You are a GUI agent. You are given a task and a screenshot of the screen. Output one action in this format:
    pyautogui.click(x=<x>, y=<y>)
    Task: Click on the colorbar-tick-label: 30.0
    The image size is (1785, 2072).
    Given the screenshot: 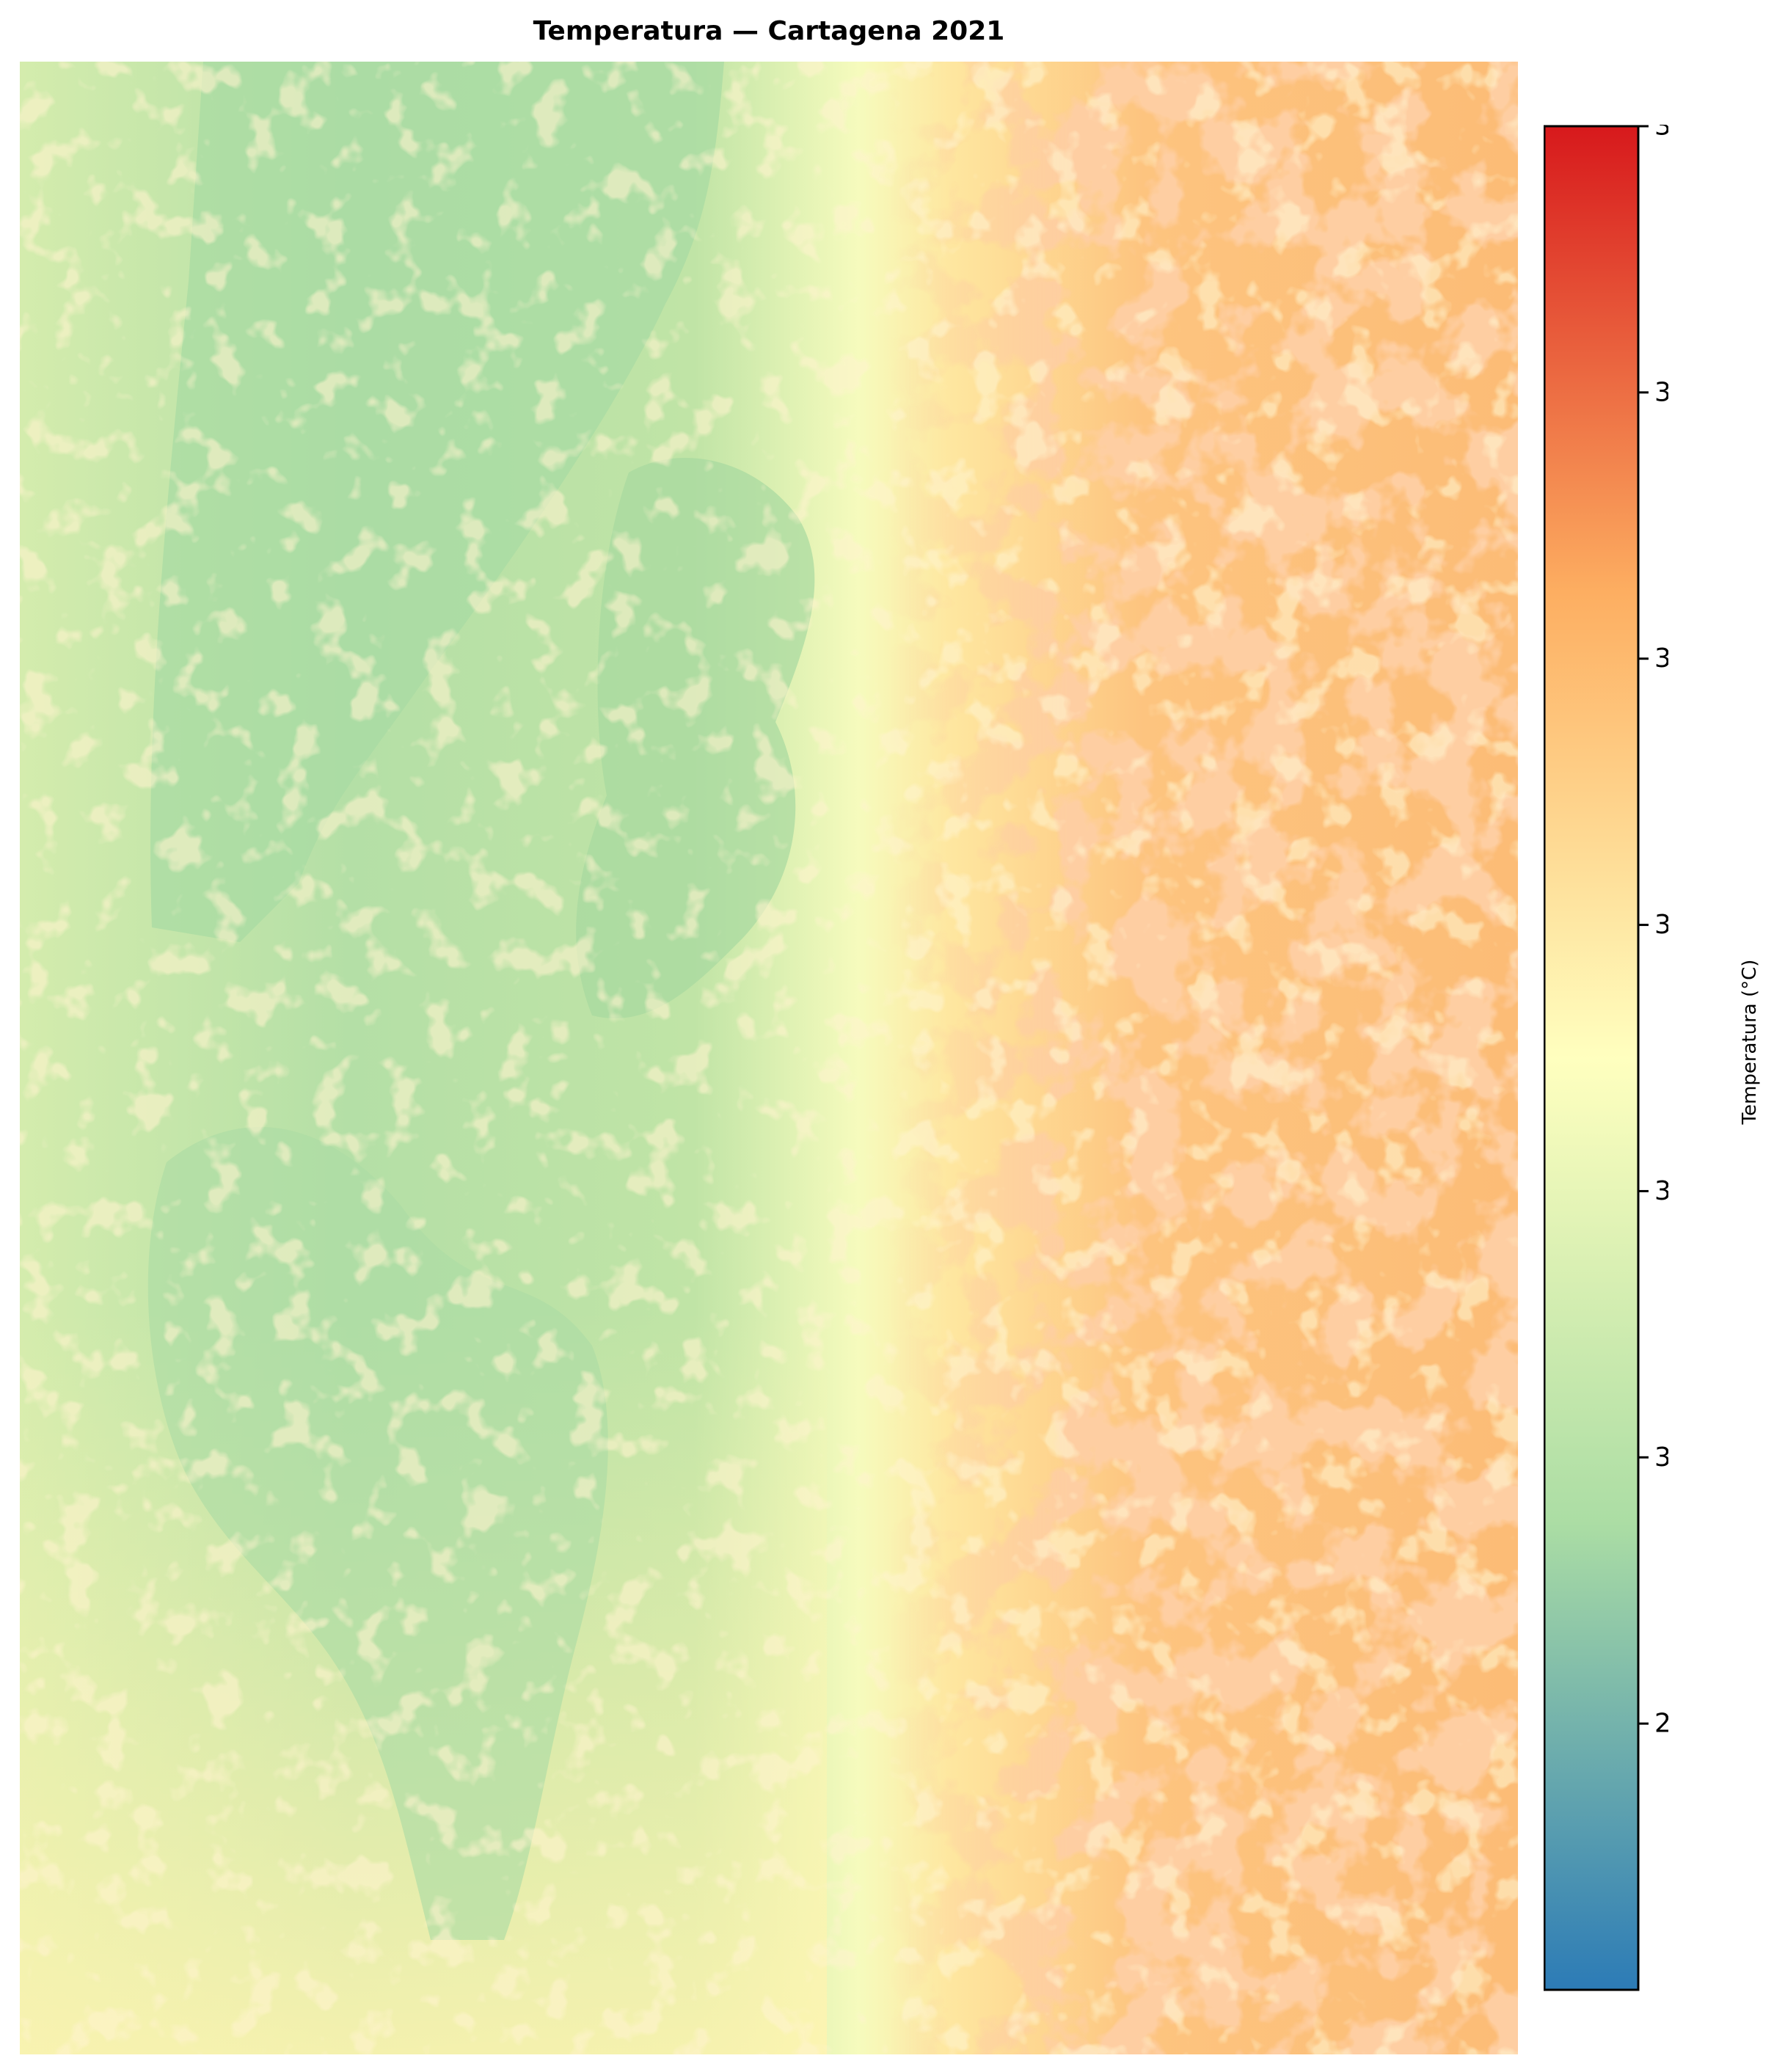 What is the action you would take?
    pyautogui.click(x=1661, y=1457)
    